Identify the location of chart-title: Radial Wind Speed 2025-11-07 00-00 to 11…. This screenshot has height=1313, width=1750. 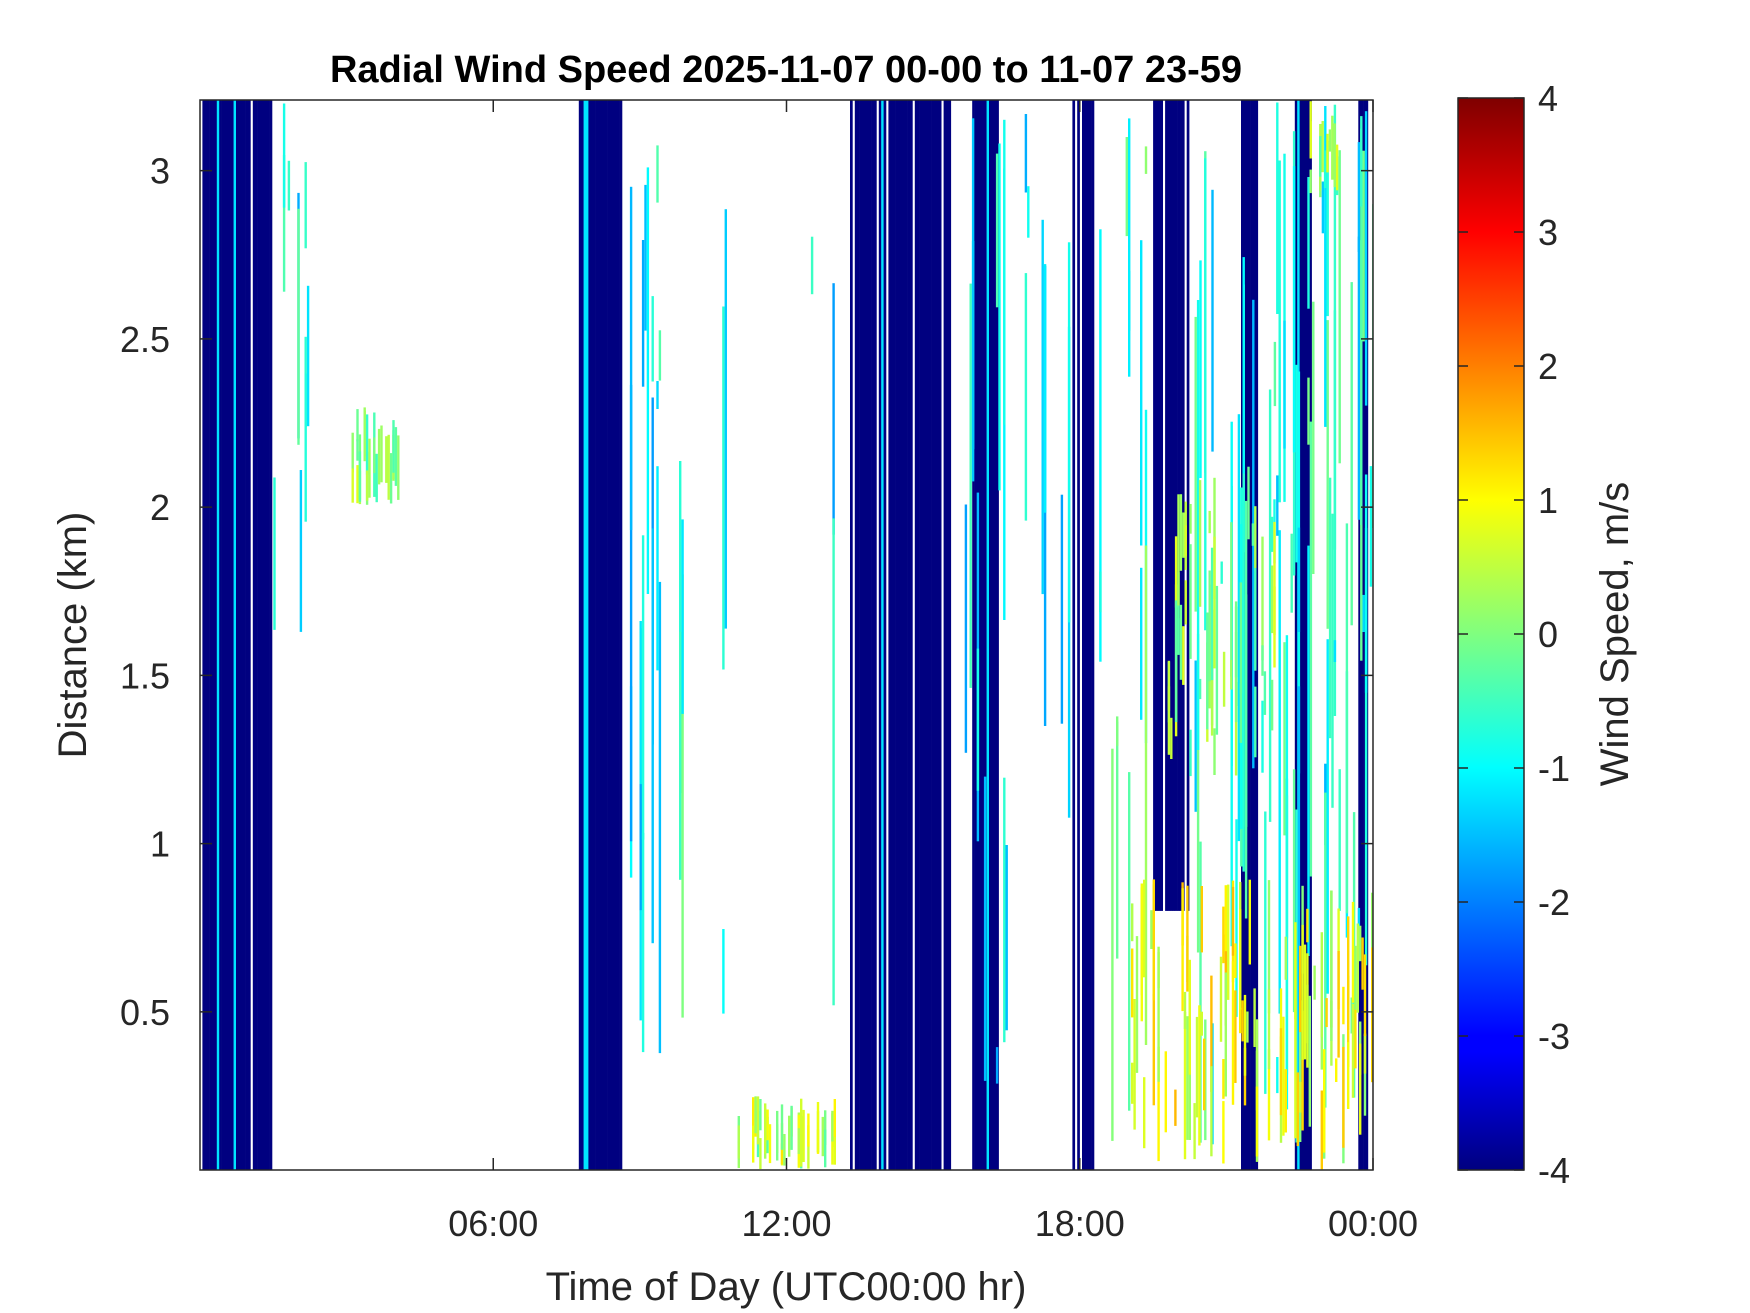
(786, 70).